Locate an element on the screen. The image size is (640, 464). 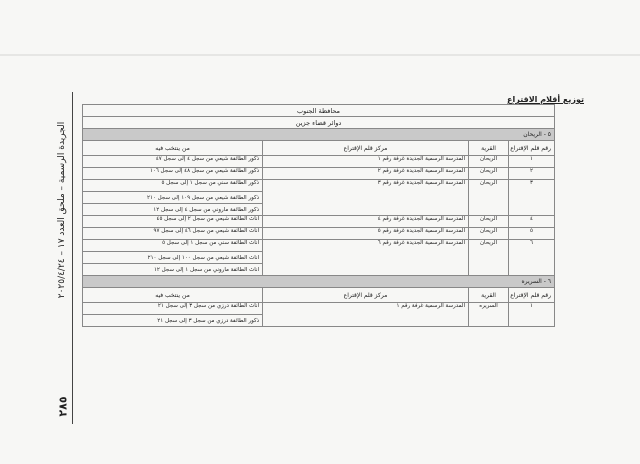
station-number: ٣ is located at coordinates (532, 197).